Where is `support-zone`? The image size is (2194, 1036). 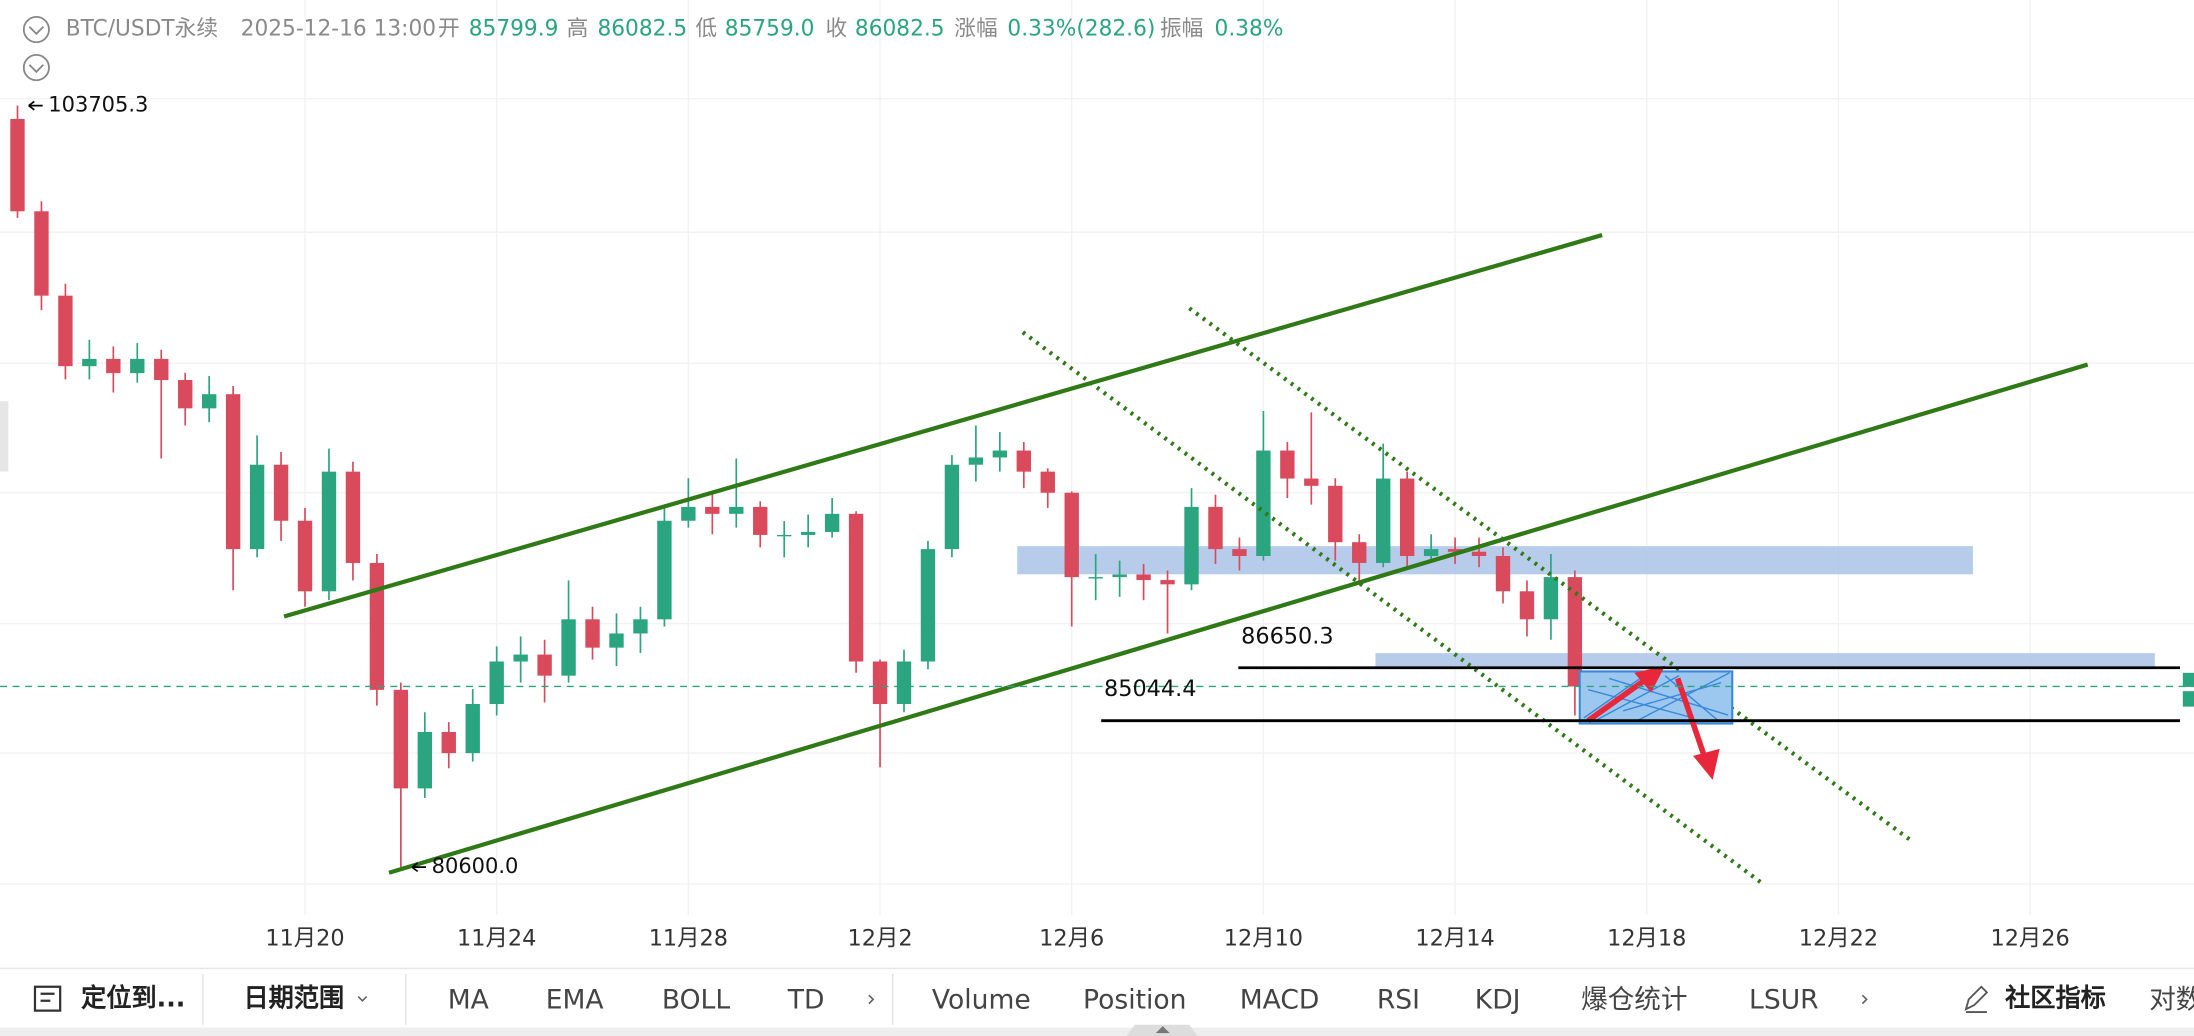 support-zone is located at coordinates (1495, 560).